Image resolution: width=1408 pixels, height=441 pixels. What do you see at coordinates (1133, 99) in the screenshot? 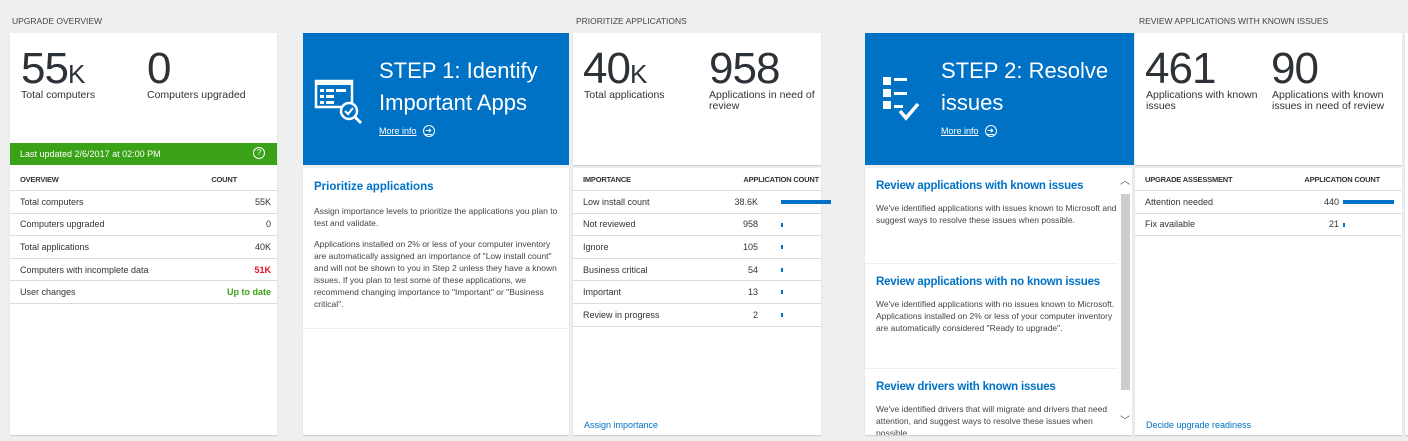
I see `selection-indicator` at bounding box center [1133, 99].